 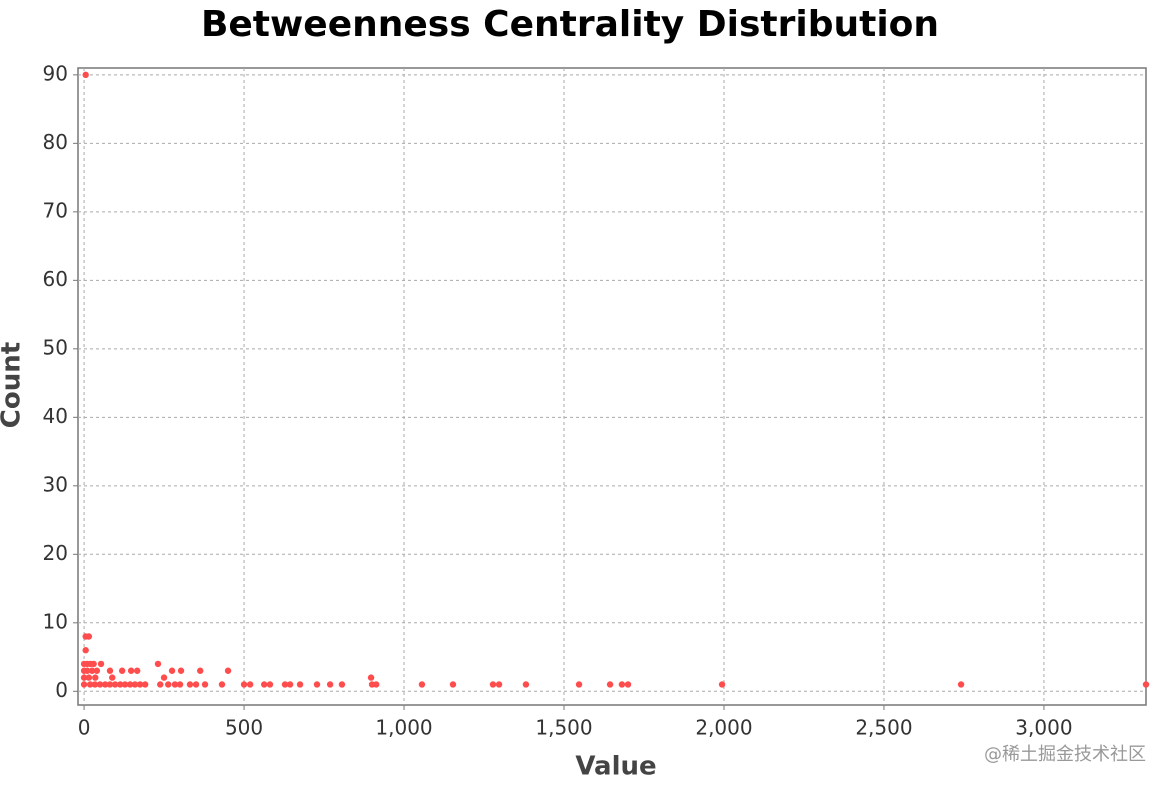 I want to click on chart-title: Betweenness Centrality Distribution, so click(x=570, y=24).